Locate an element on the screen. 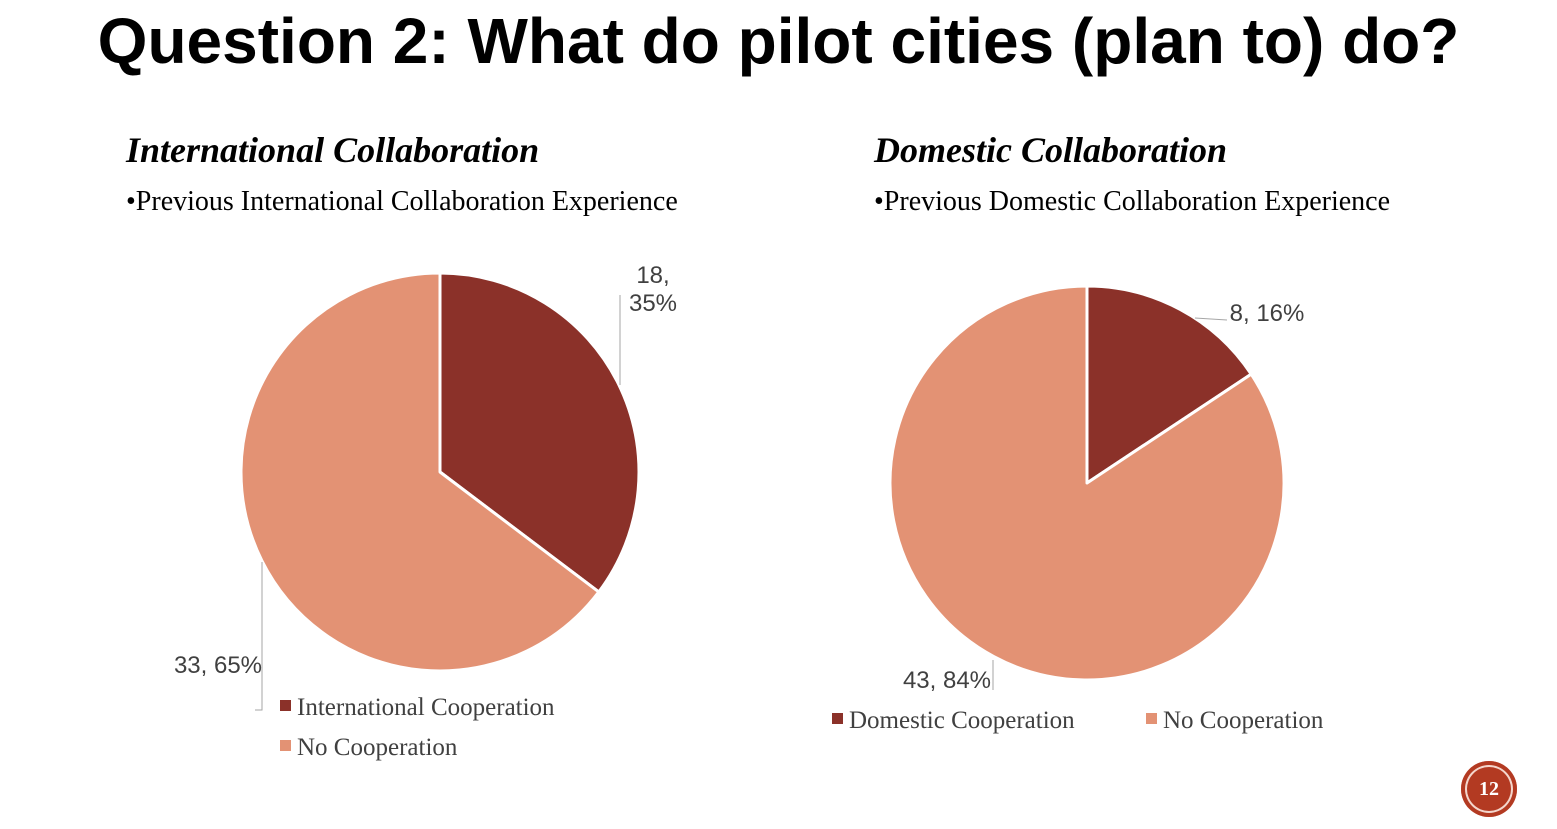 This screenshot has height=829, width=1557. pie2-data-label-no-cooperation: 43, 84% is located at coordinates (947, 680).